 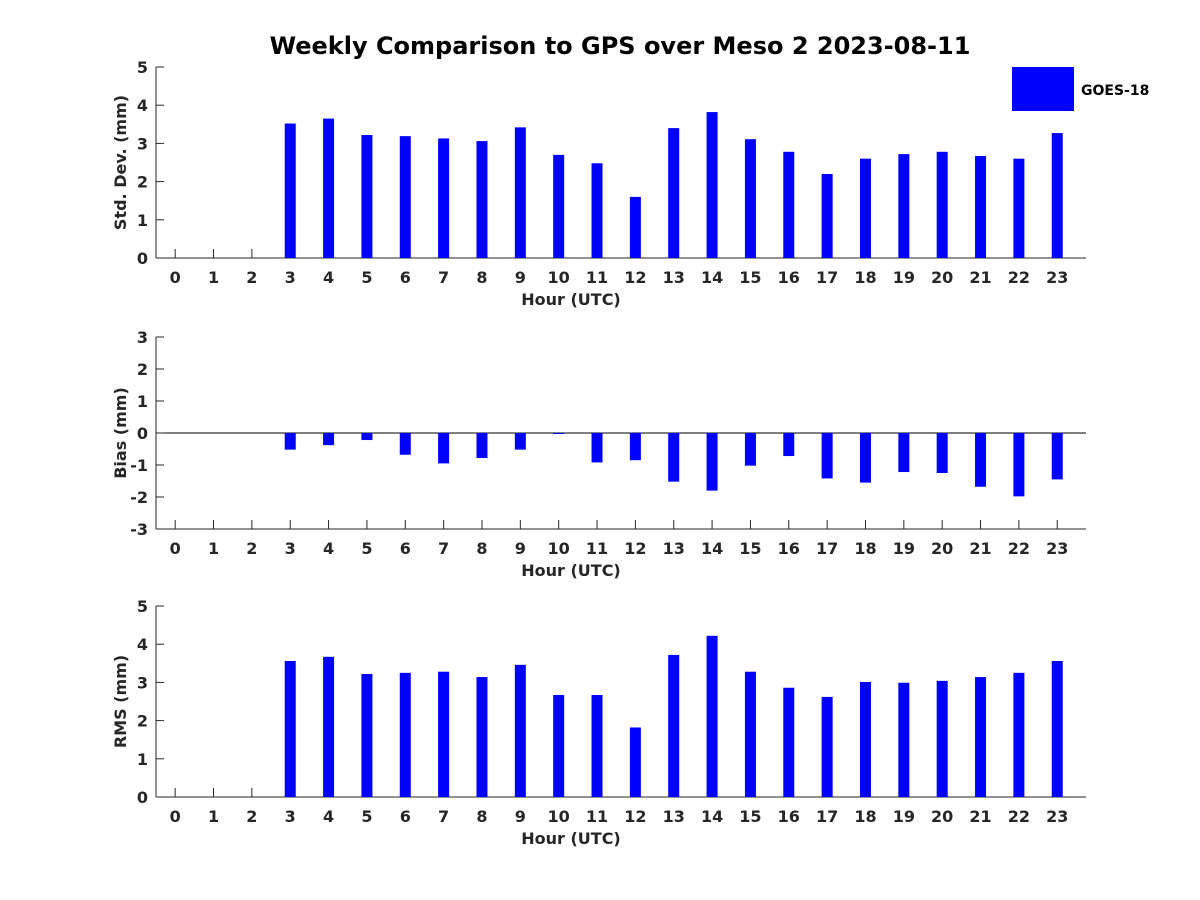 I want to click on x-tick-label: 8, so click(x=481, y=816).